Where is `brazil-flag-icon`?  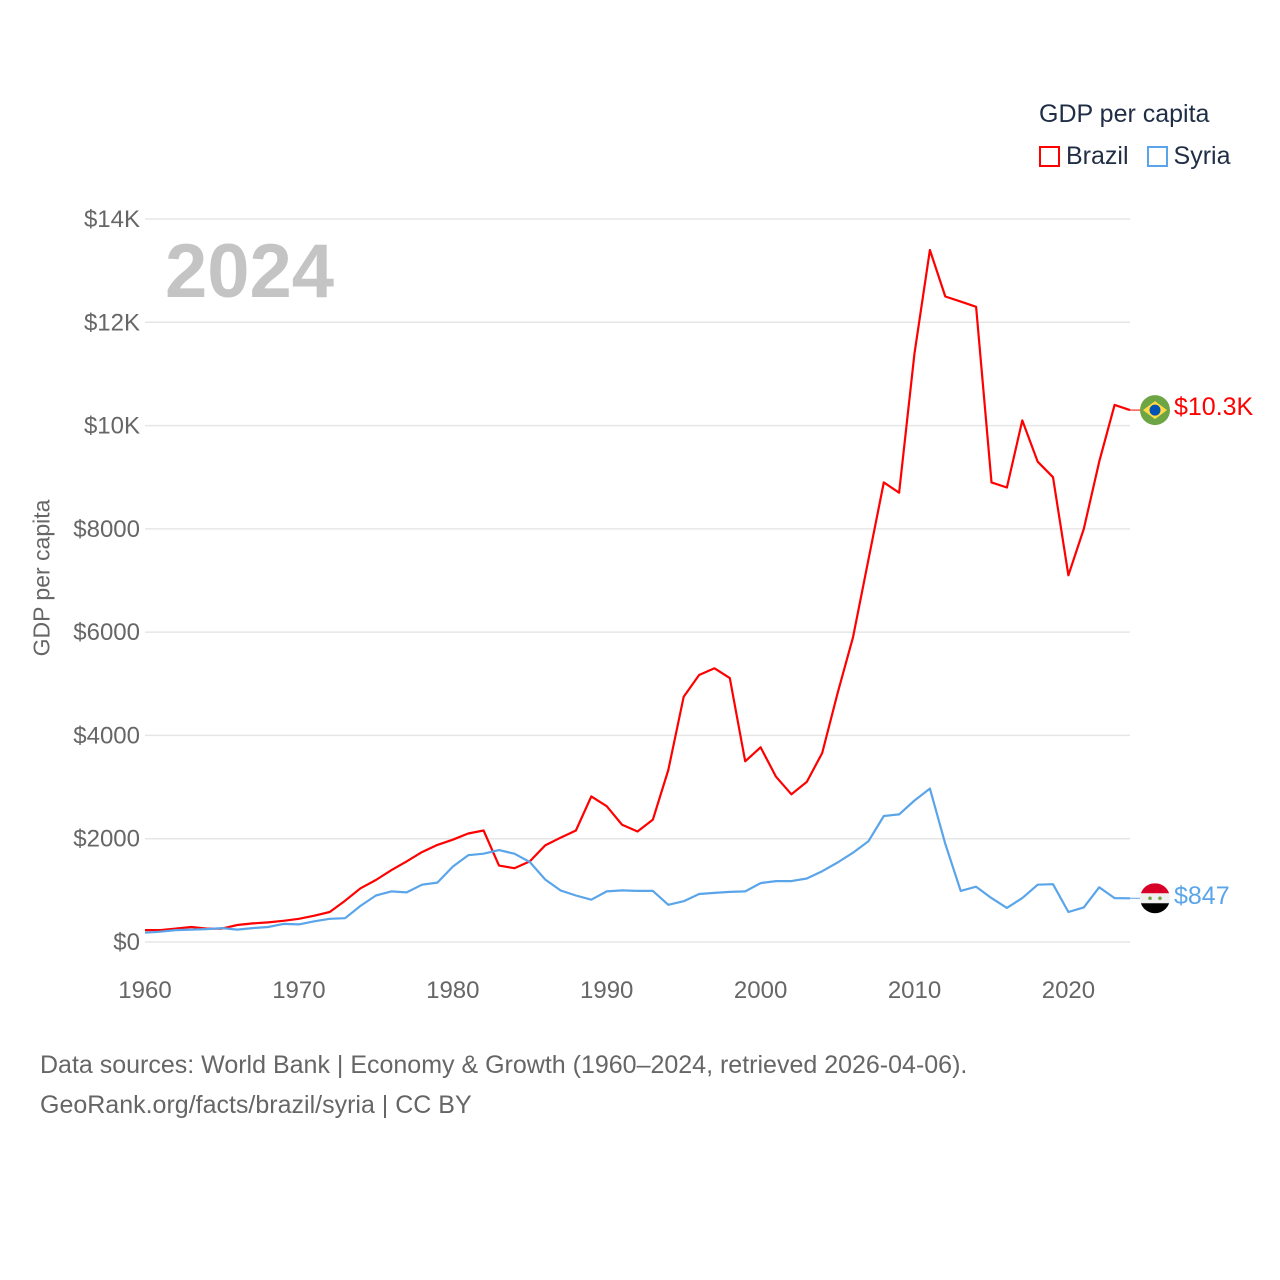 brazil-flag-icon is located at coordinates (1155, 410).